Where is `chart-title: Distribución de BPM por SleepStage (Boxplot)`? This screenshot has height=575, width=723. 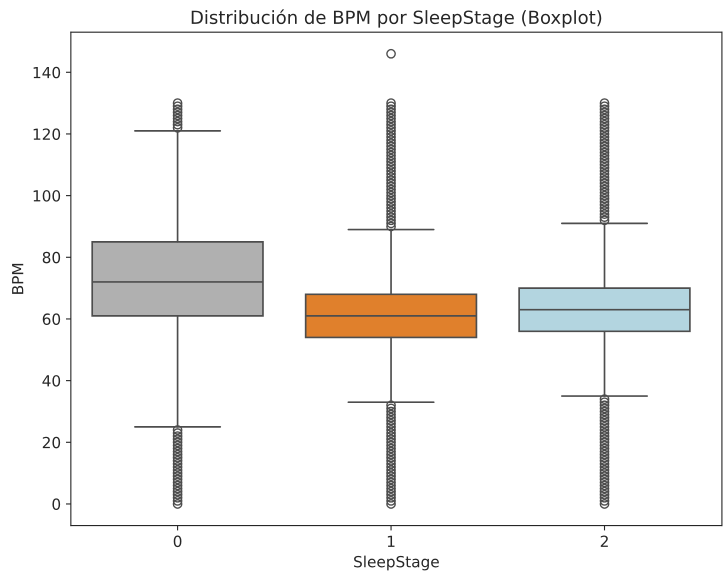
chart-title: Distribución de BPM por SleepStage (Boxplot) is located at coordinates (397, 18).